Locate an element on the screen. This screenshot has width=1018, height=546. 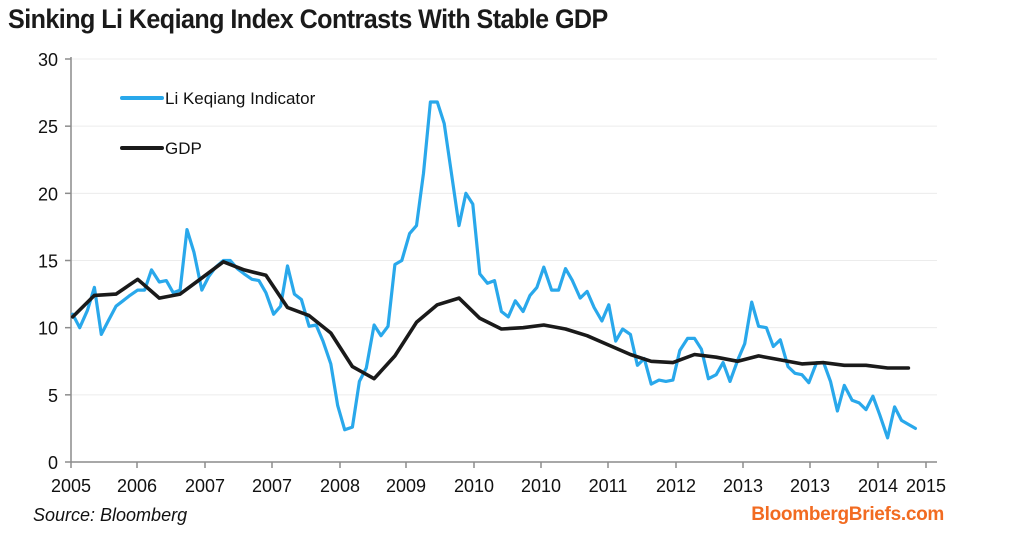
x-tick-label: 2014 is located at coordinates (878, 486).